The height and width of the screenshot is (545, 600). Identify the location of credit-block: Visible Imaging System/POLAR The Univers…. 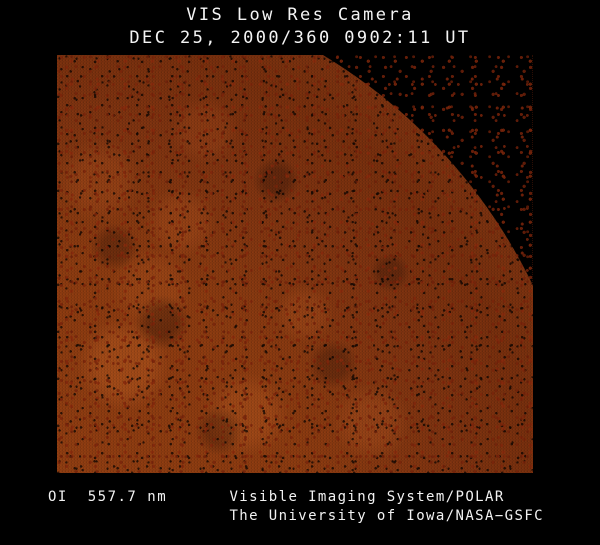
(386, 507).